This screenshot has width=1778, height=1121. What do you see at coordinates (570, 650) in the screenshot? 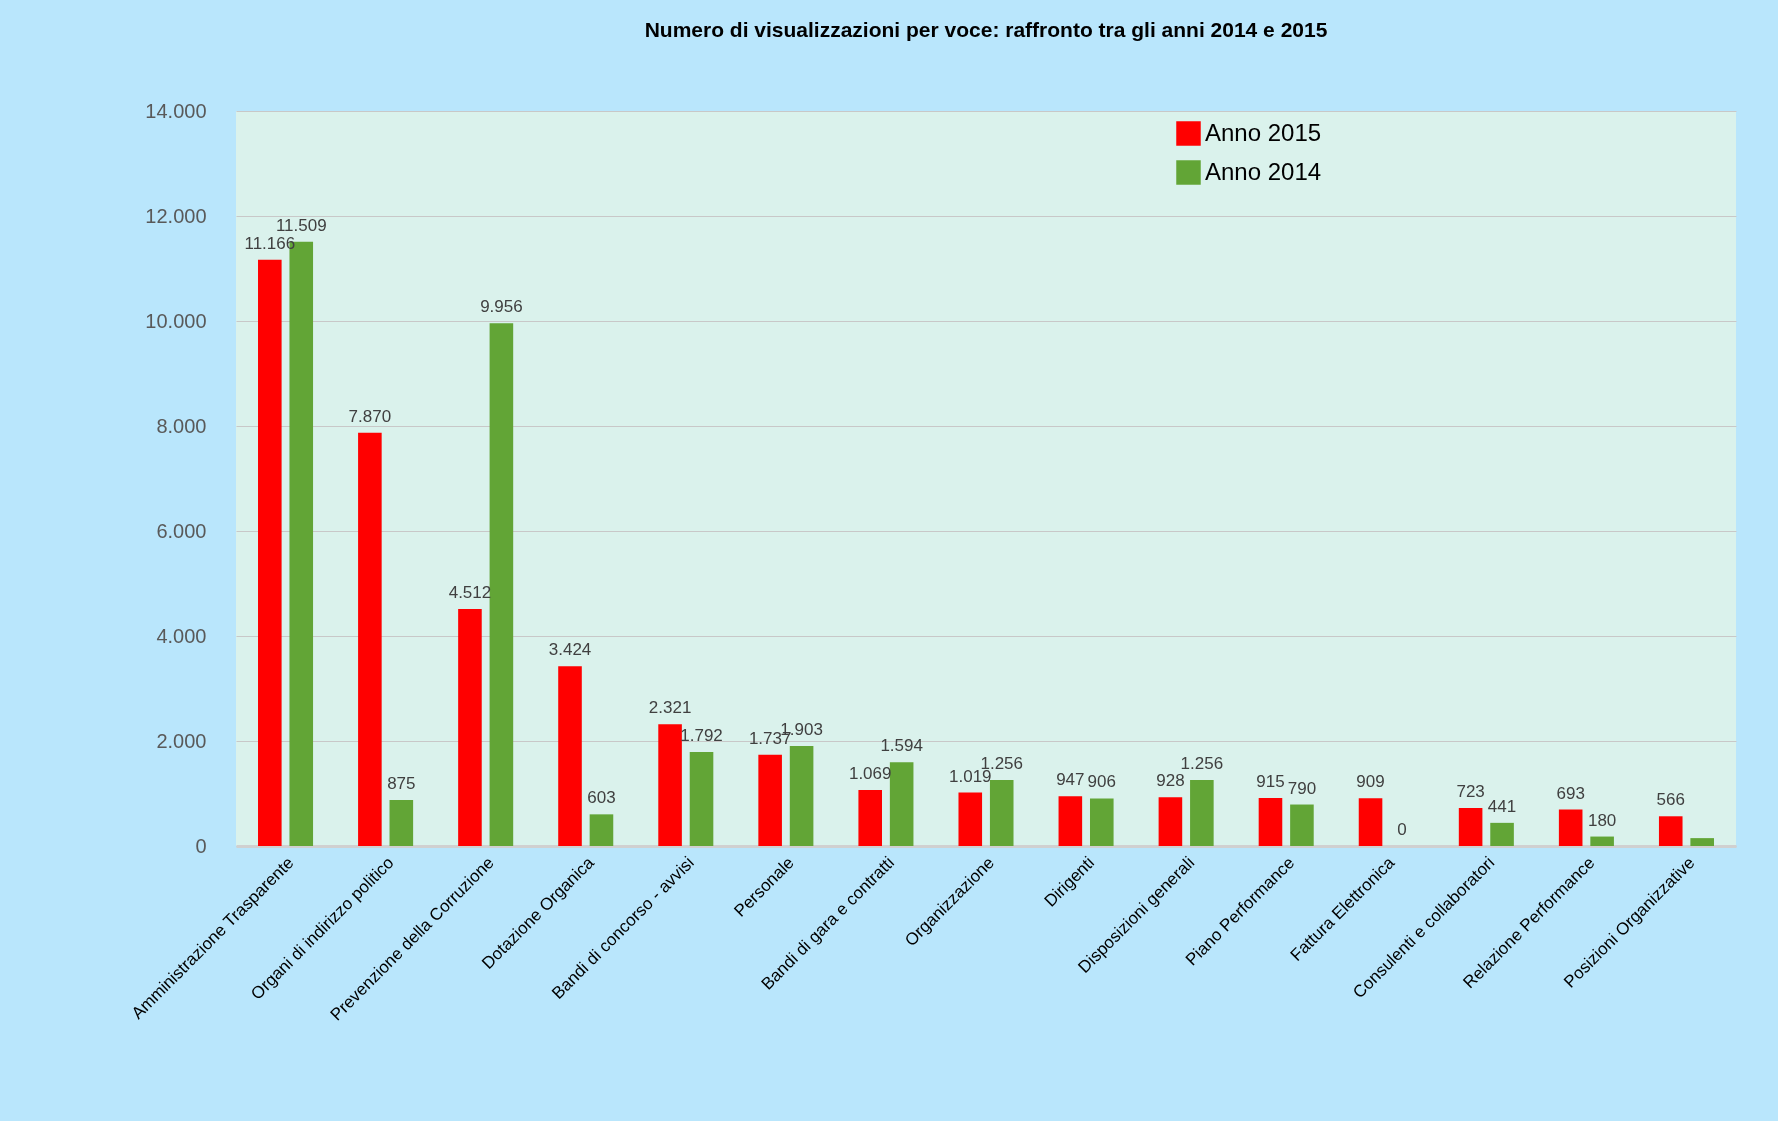
I see `data-label: 3.424` at bounding box center [570, 650].